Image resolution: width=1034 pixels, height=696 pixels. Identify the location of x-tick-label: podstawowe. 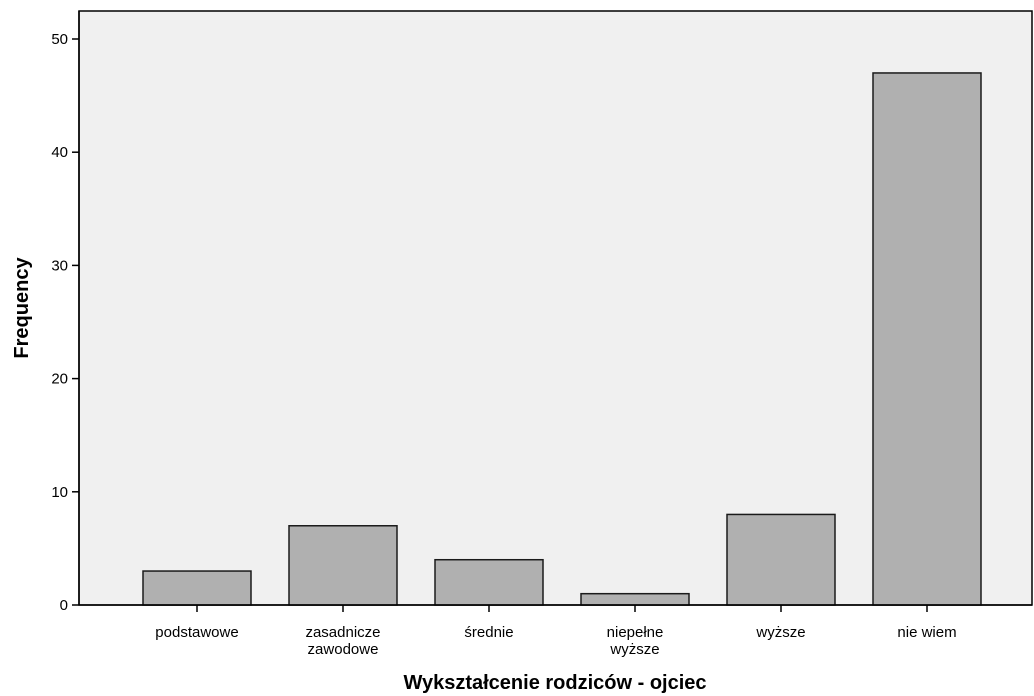
(196, 632).